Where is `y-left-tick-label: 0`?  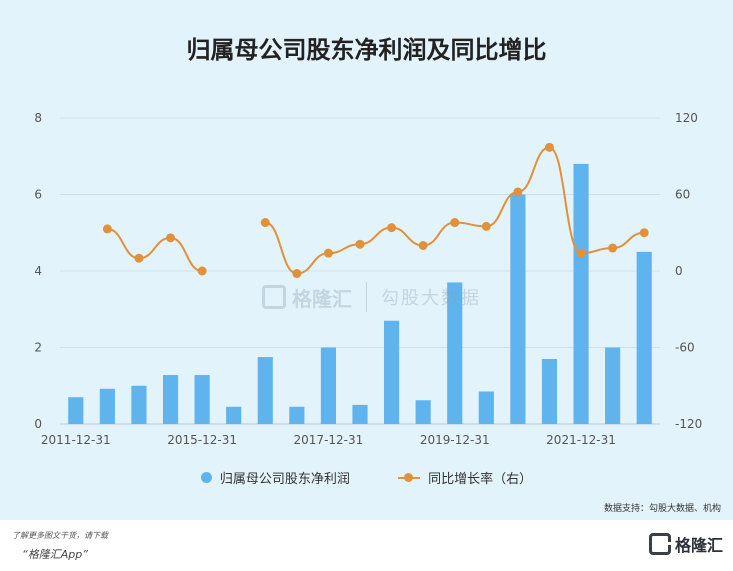
y-left-tick-label: 0 is located at coordinates (38, 424).